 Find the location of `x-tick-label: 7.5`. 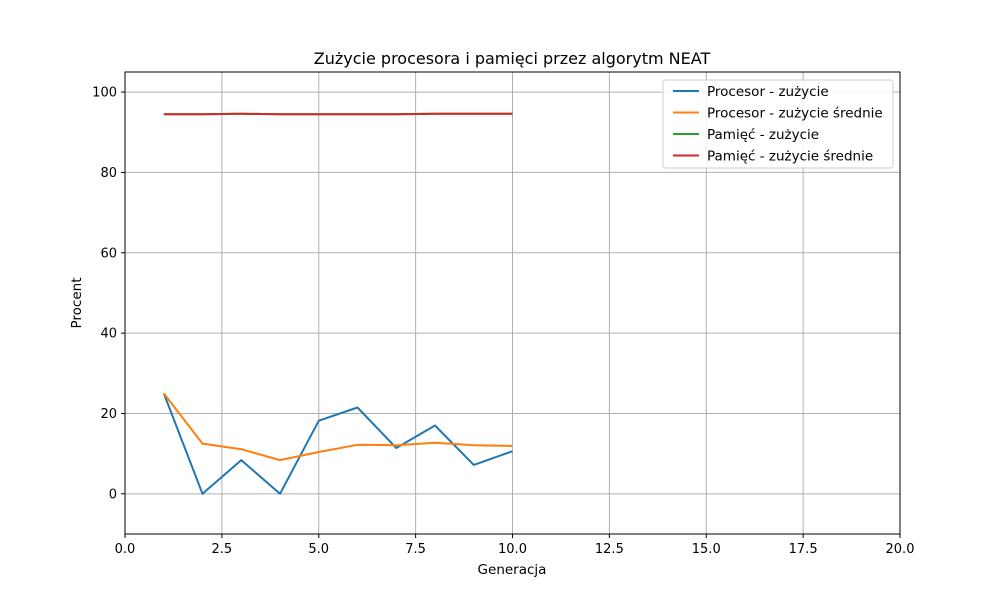

x-tick-label: 7.5 is located at coordinates (415, 549).